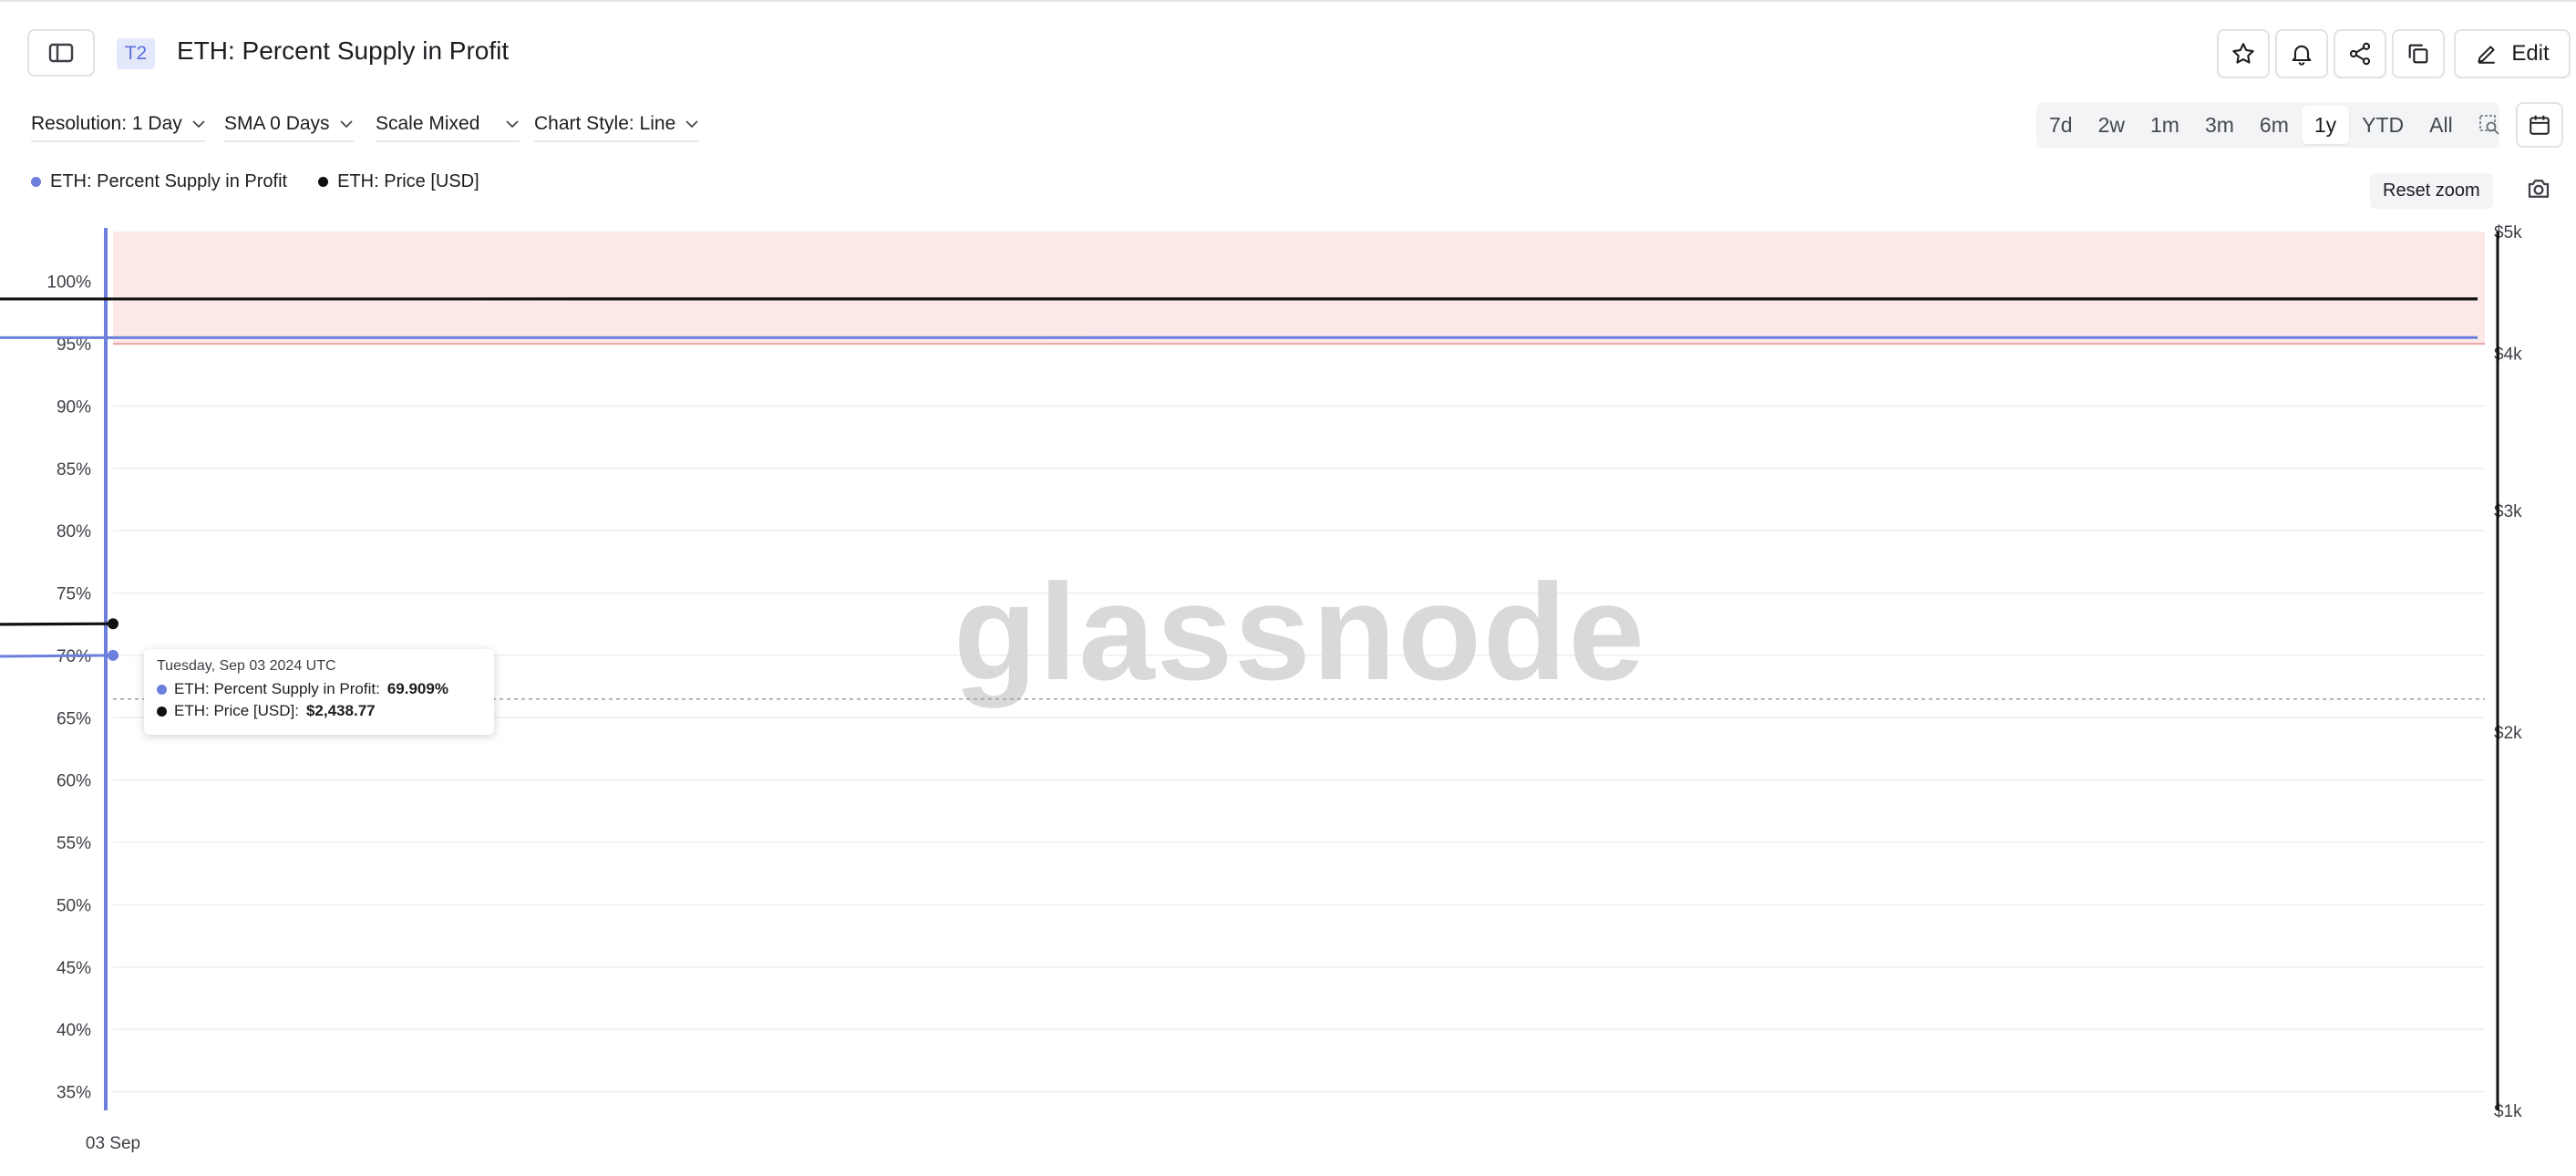  I want to click on time-range-selector: 7d 2w 1m 3m 6m 1y YTD All, so click(2267, 125).